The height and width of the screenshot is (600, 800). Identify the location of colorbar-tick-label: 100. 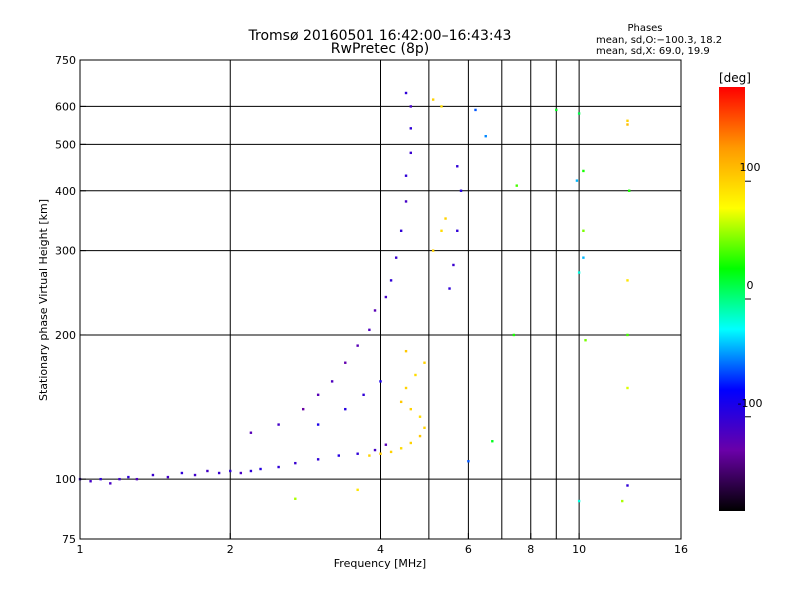
(750, 167).